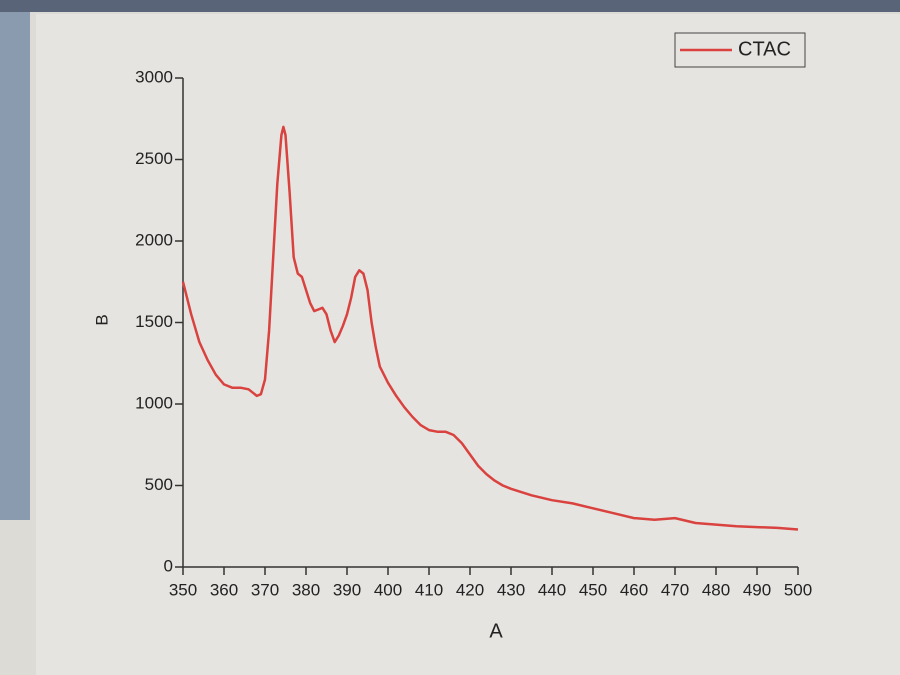 The height and width of the screenshot is (675, 900). What do you see at coordinates (634, 589) in the screenshot?
I see `x-tick-label: 460` at bounding box center [634, 589].